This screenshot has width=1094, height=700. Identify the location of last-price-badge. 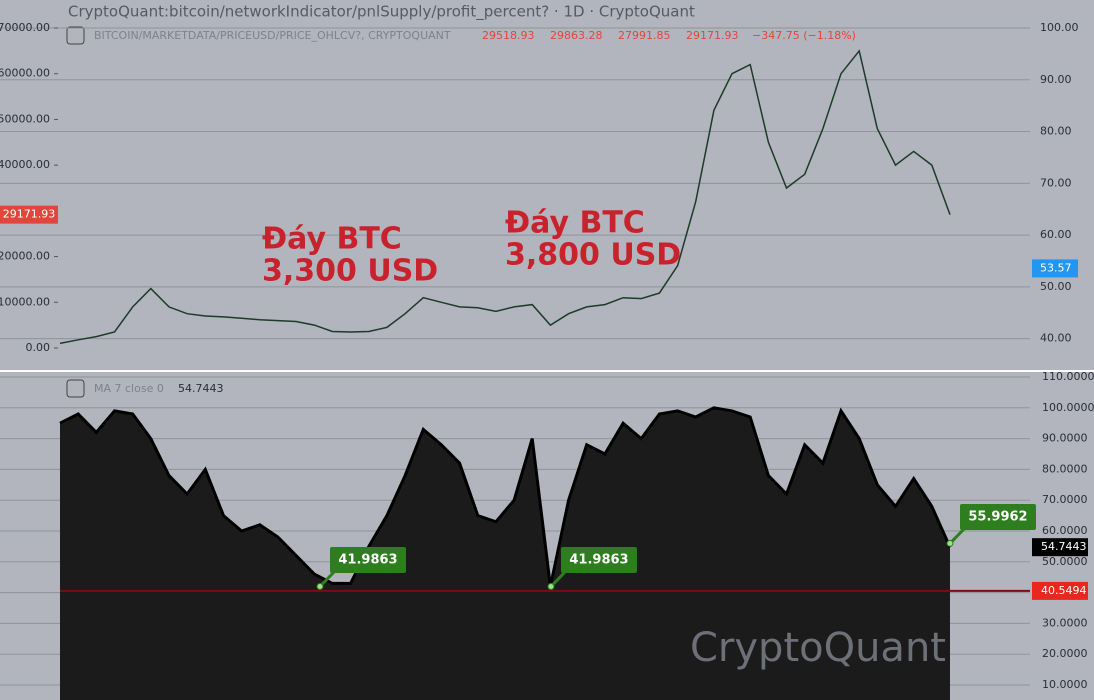
(29, 214).